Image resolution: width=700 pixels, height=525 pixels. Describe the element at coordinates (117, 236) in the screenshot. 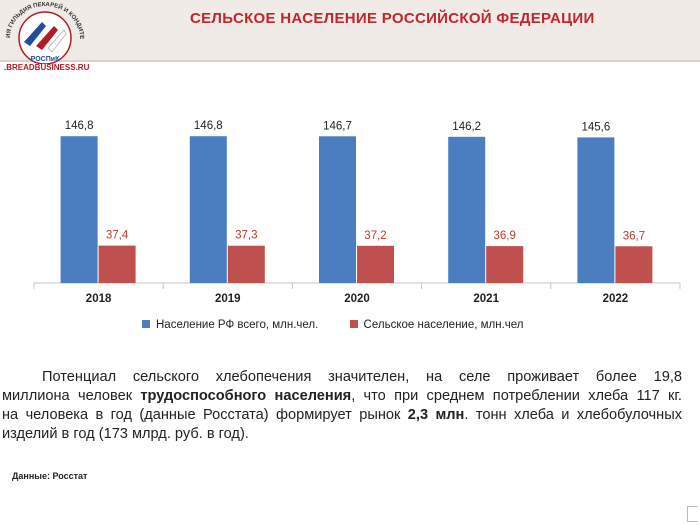

I see `data-label-rural: 37,4` at that location.